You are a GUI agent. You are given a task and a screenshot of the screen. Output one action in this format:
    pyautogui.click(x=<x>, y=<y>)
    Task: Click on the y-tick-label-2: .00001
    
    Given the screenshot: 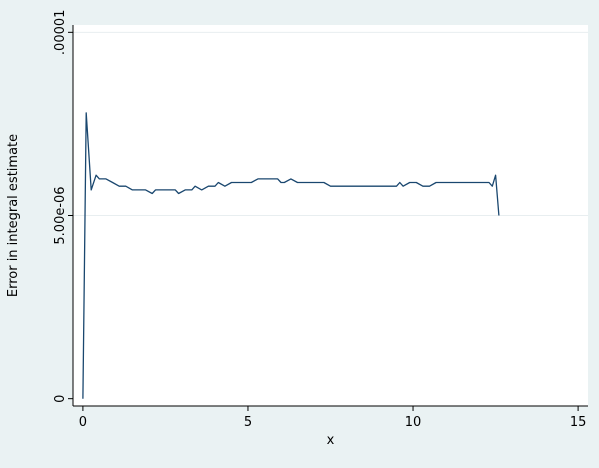 What is the action you would take?
    pyautogui.click(x=60, y=33)
    